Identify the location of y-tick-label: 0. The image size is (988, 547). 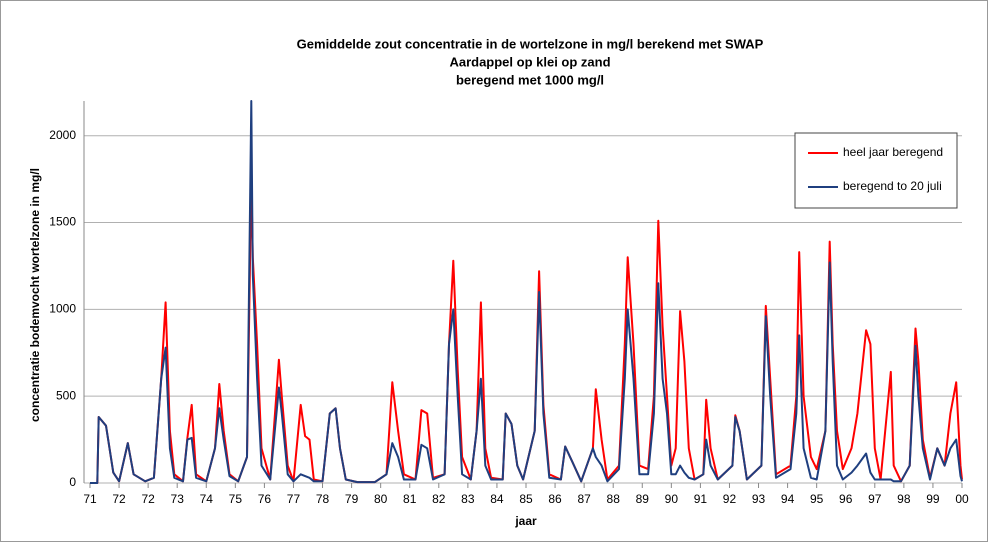
(72, 482).